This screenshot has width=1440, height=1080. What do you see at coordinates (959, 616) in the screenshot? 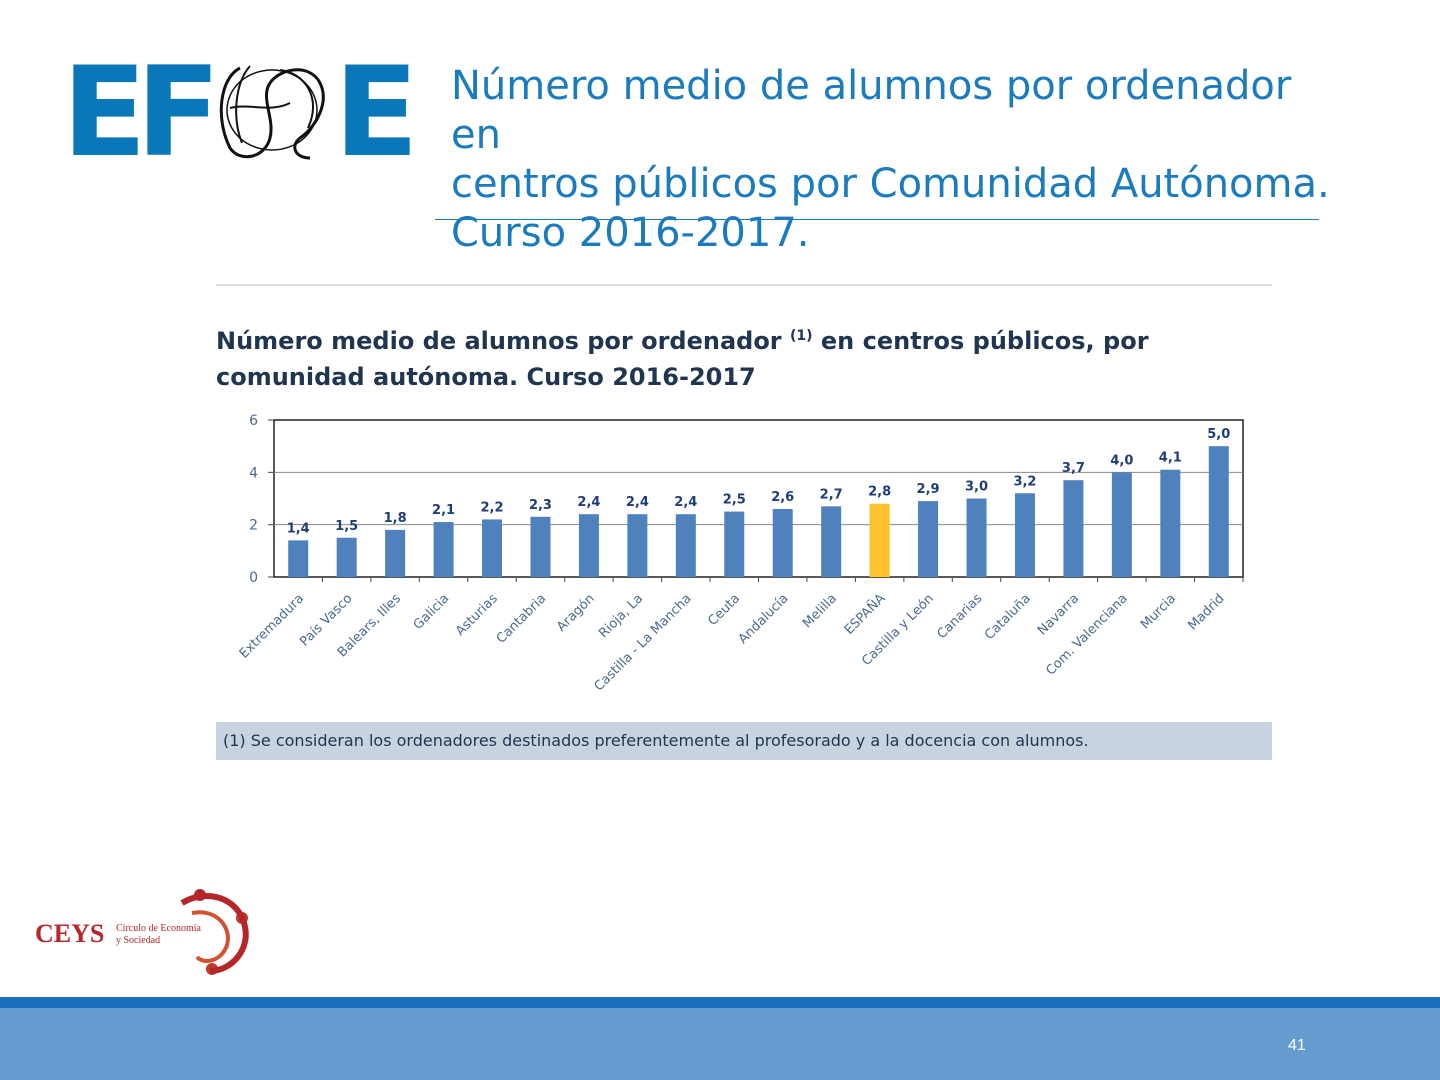
I see `x-category-label: Canarias` at bounding box center [959, 616].